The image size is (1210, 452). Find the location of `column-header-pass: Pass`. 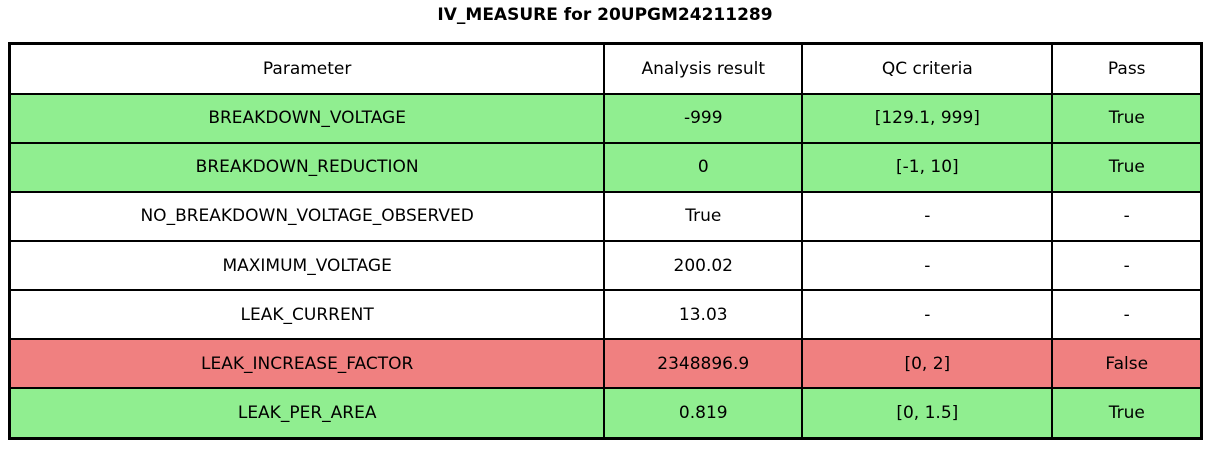

column-header-pass: Pass is located at coordinates (1127, 68).